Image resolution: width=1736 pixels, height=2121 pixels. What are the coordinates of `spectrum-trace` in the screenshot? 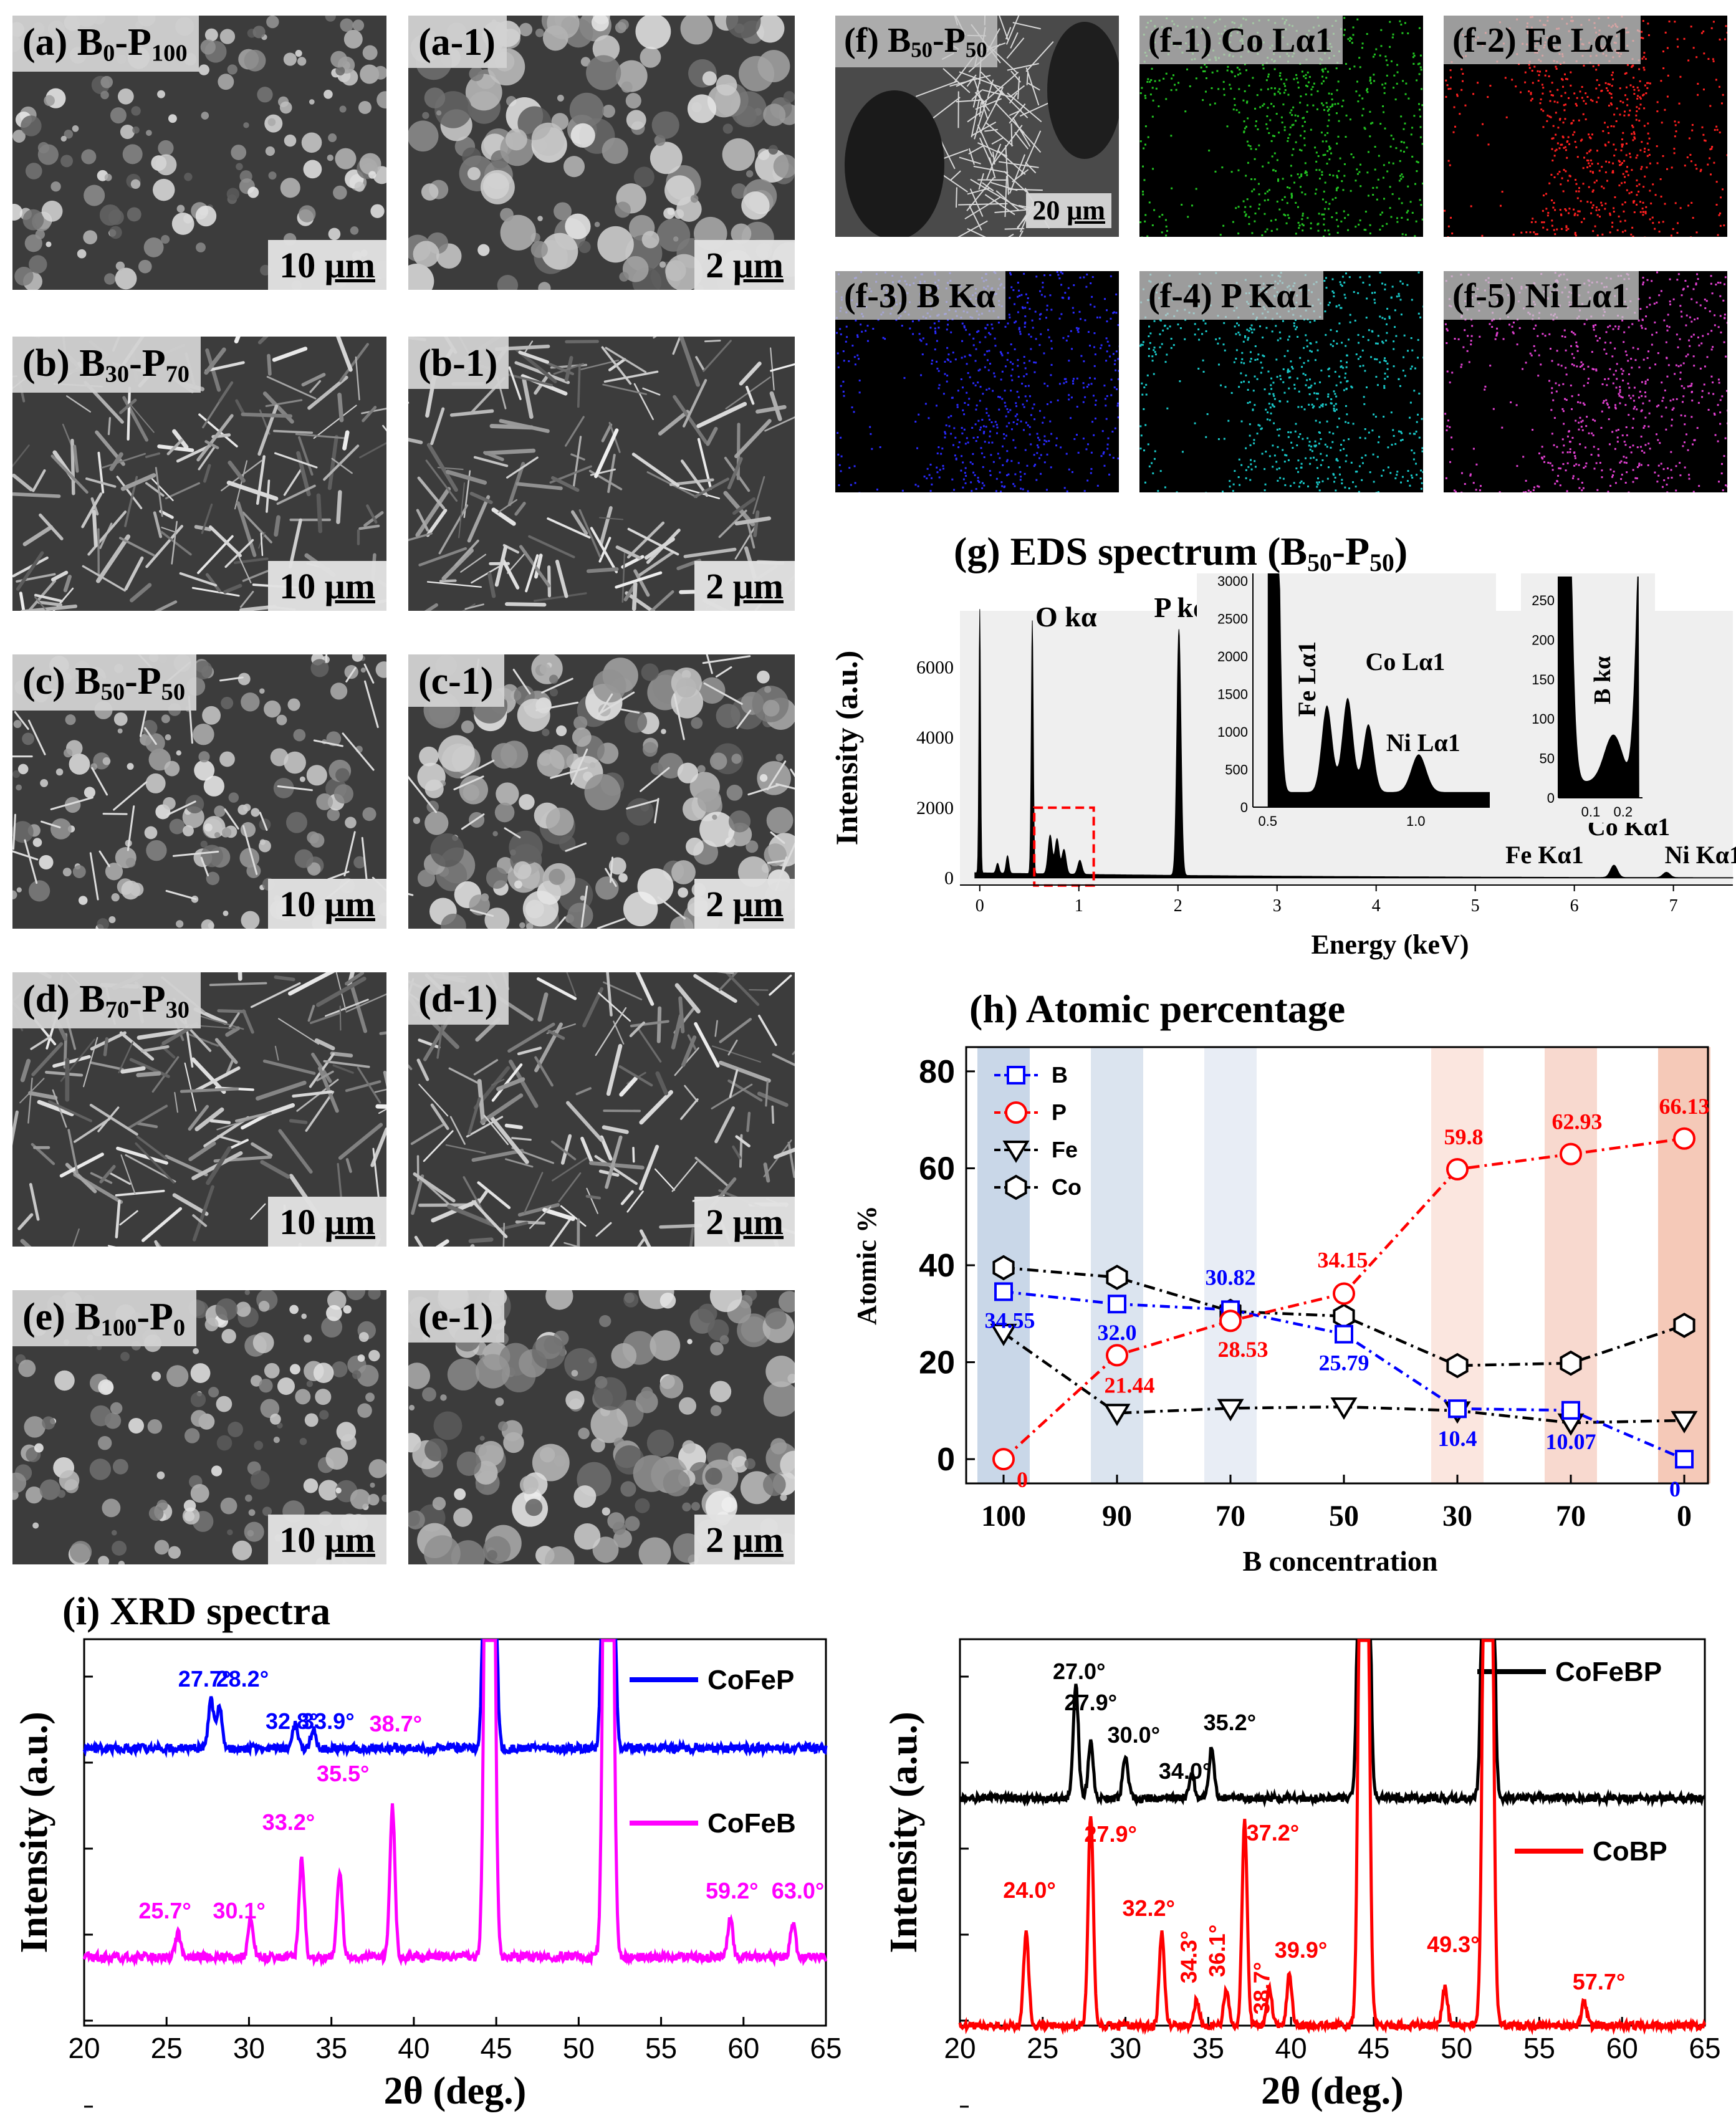 It's located at (1354, 744).